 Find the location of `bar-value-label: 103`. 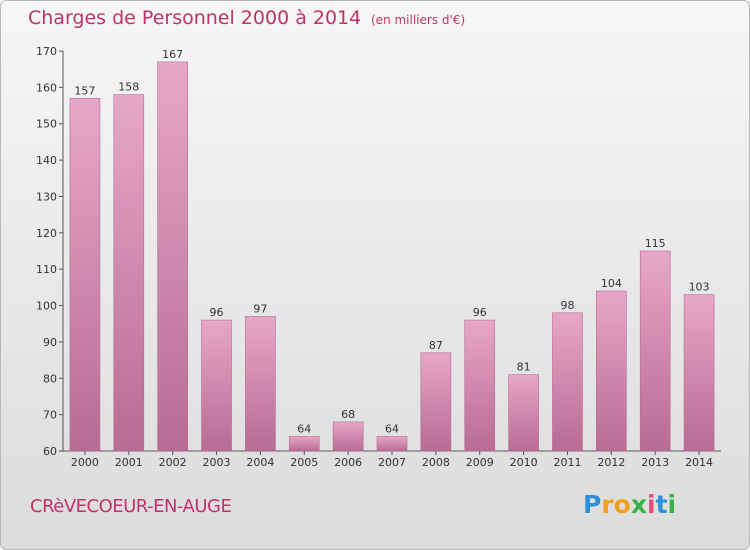

bar-value-label: 103 is located at coordinates (699, 287).